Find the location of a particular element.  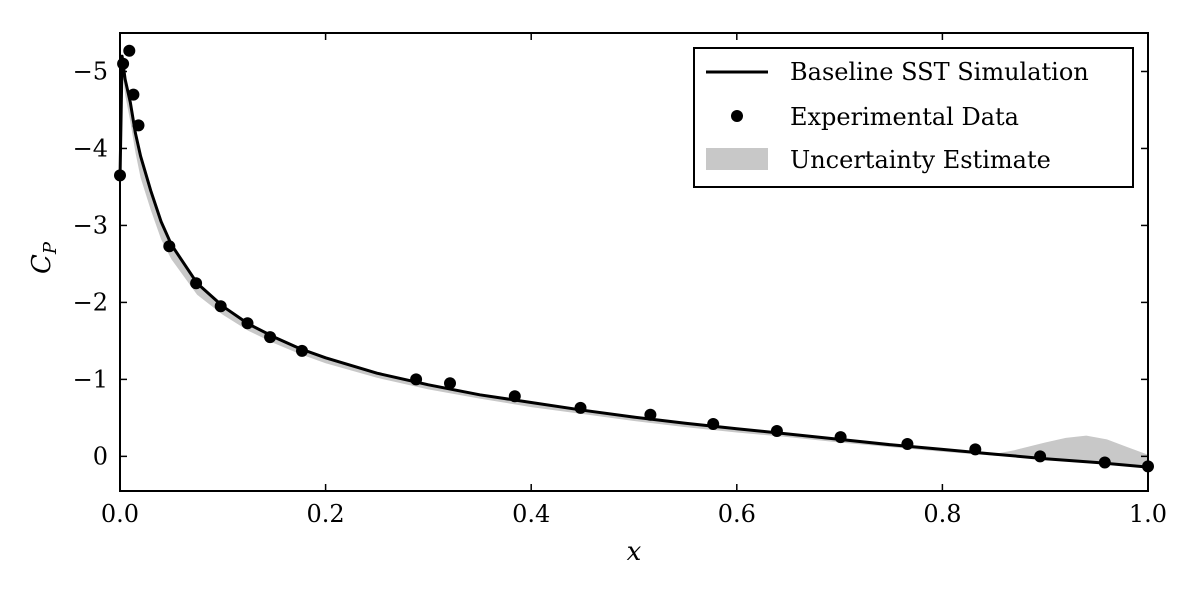

x-tick-label: 0.2 is located at coordinates (326, 514).